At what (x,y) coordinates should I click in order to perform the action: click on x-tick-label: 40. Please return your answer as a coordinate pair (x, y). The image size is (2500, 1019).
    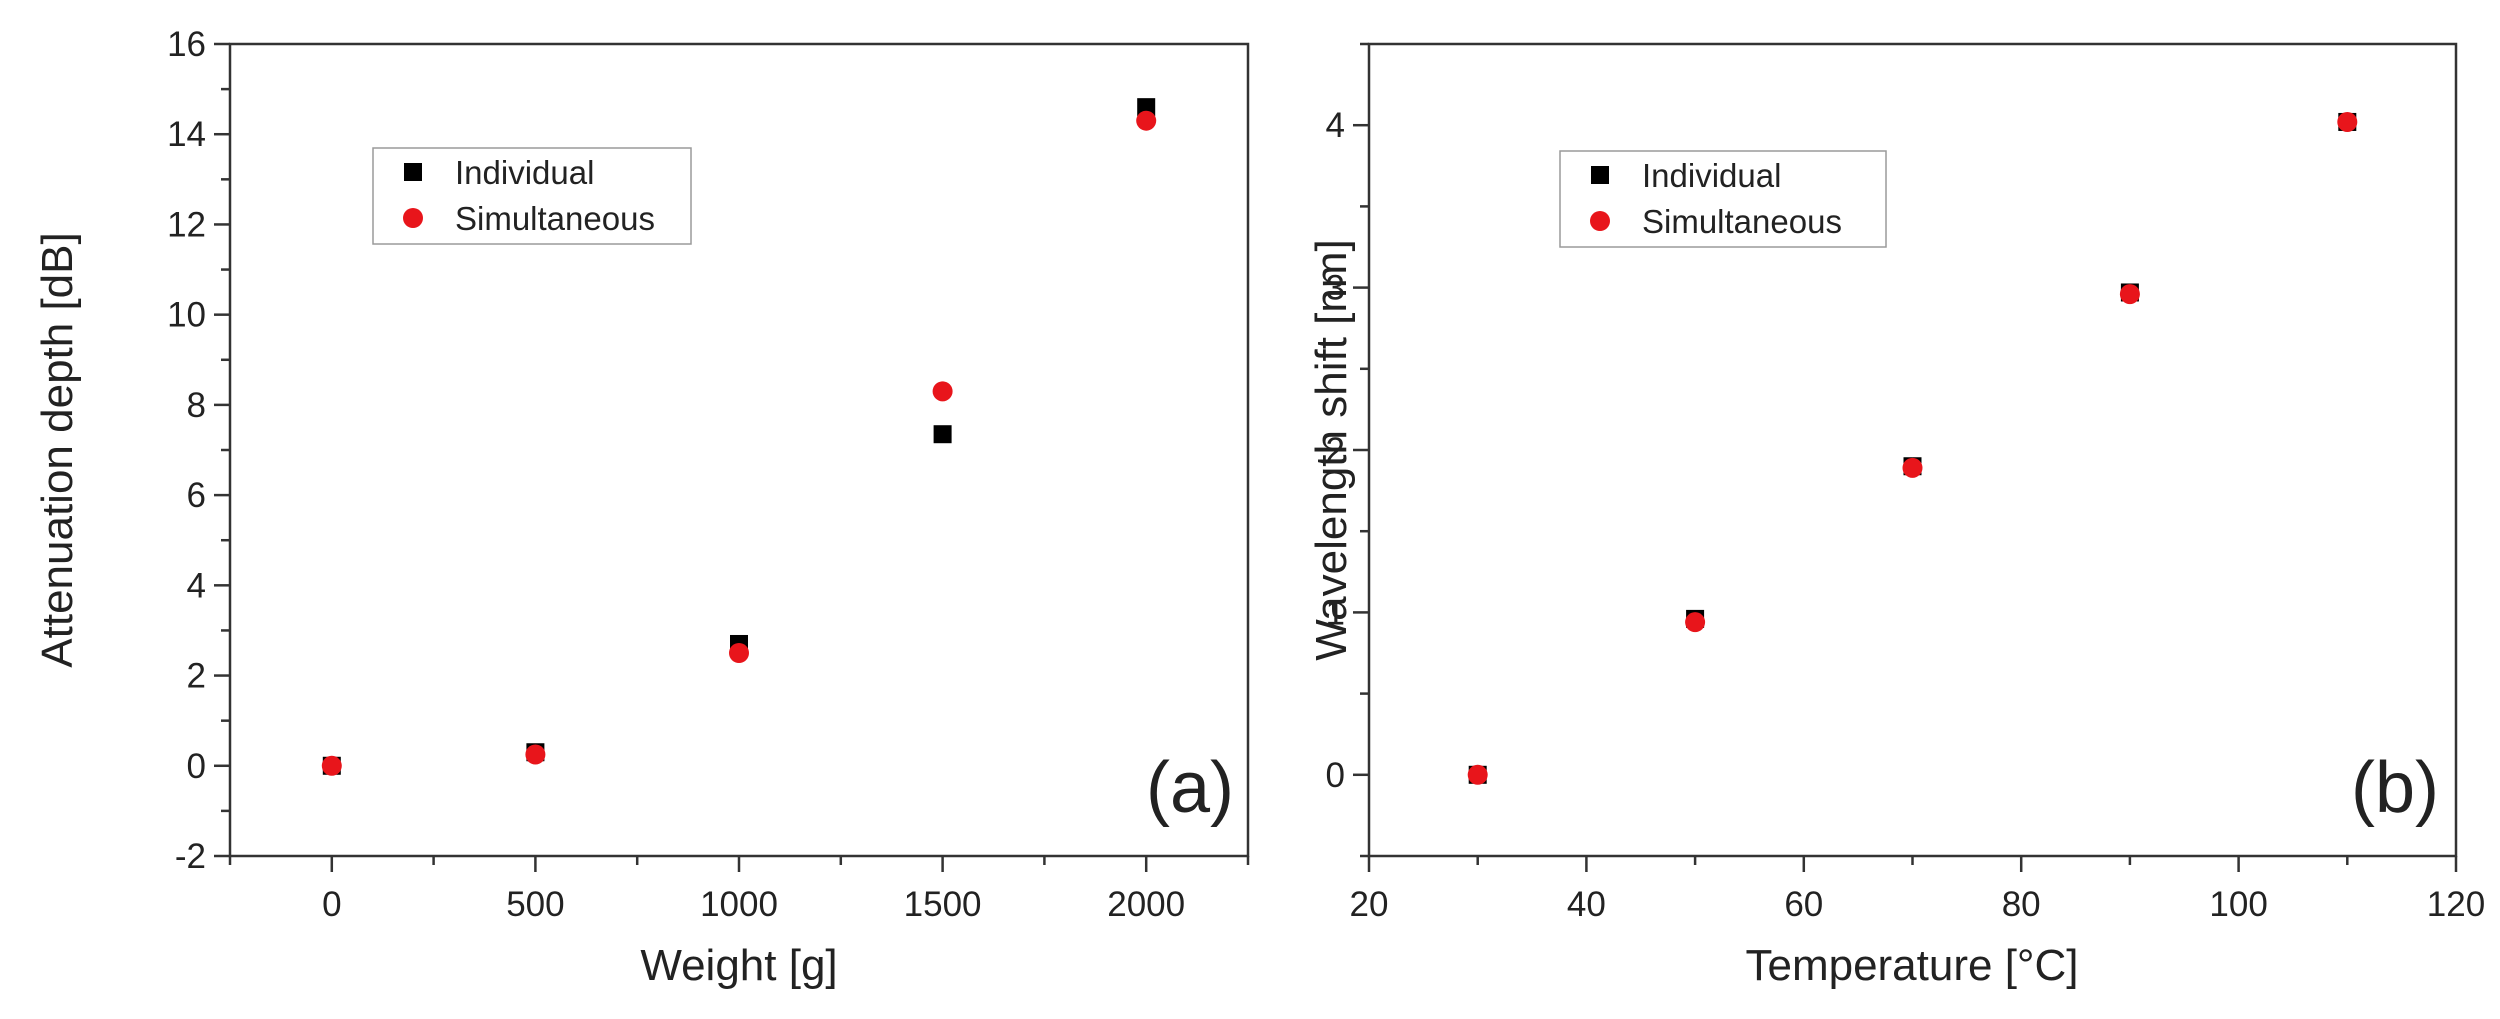
    Looking at the image, I should click on (1586, 904).